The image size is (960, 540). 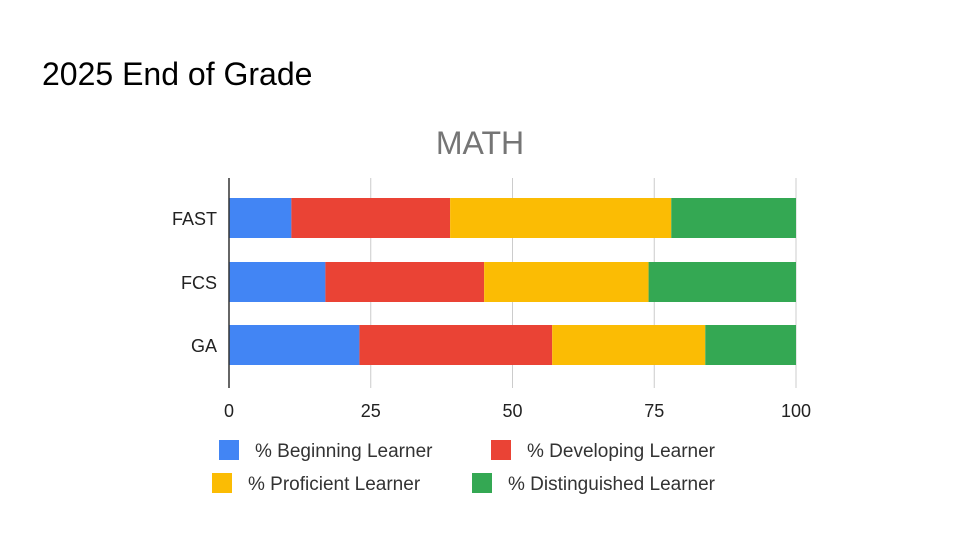 What do you see at coordinates (204, 346) in the screenshot?
I see `y-category-label: GA` at bounding box center [204, 346].